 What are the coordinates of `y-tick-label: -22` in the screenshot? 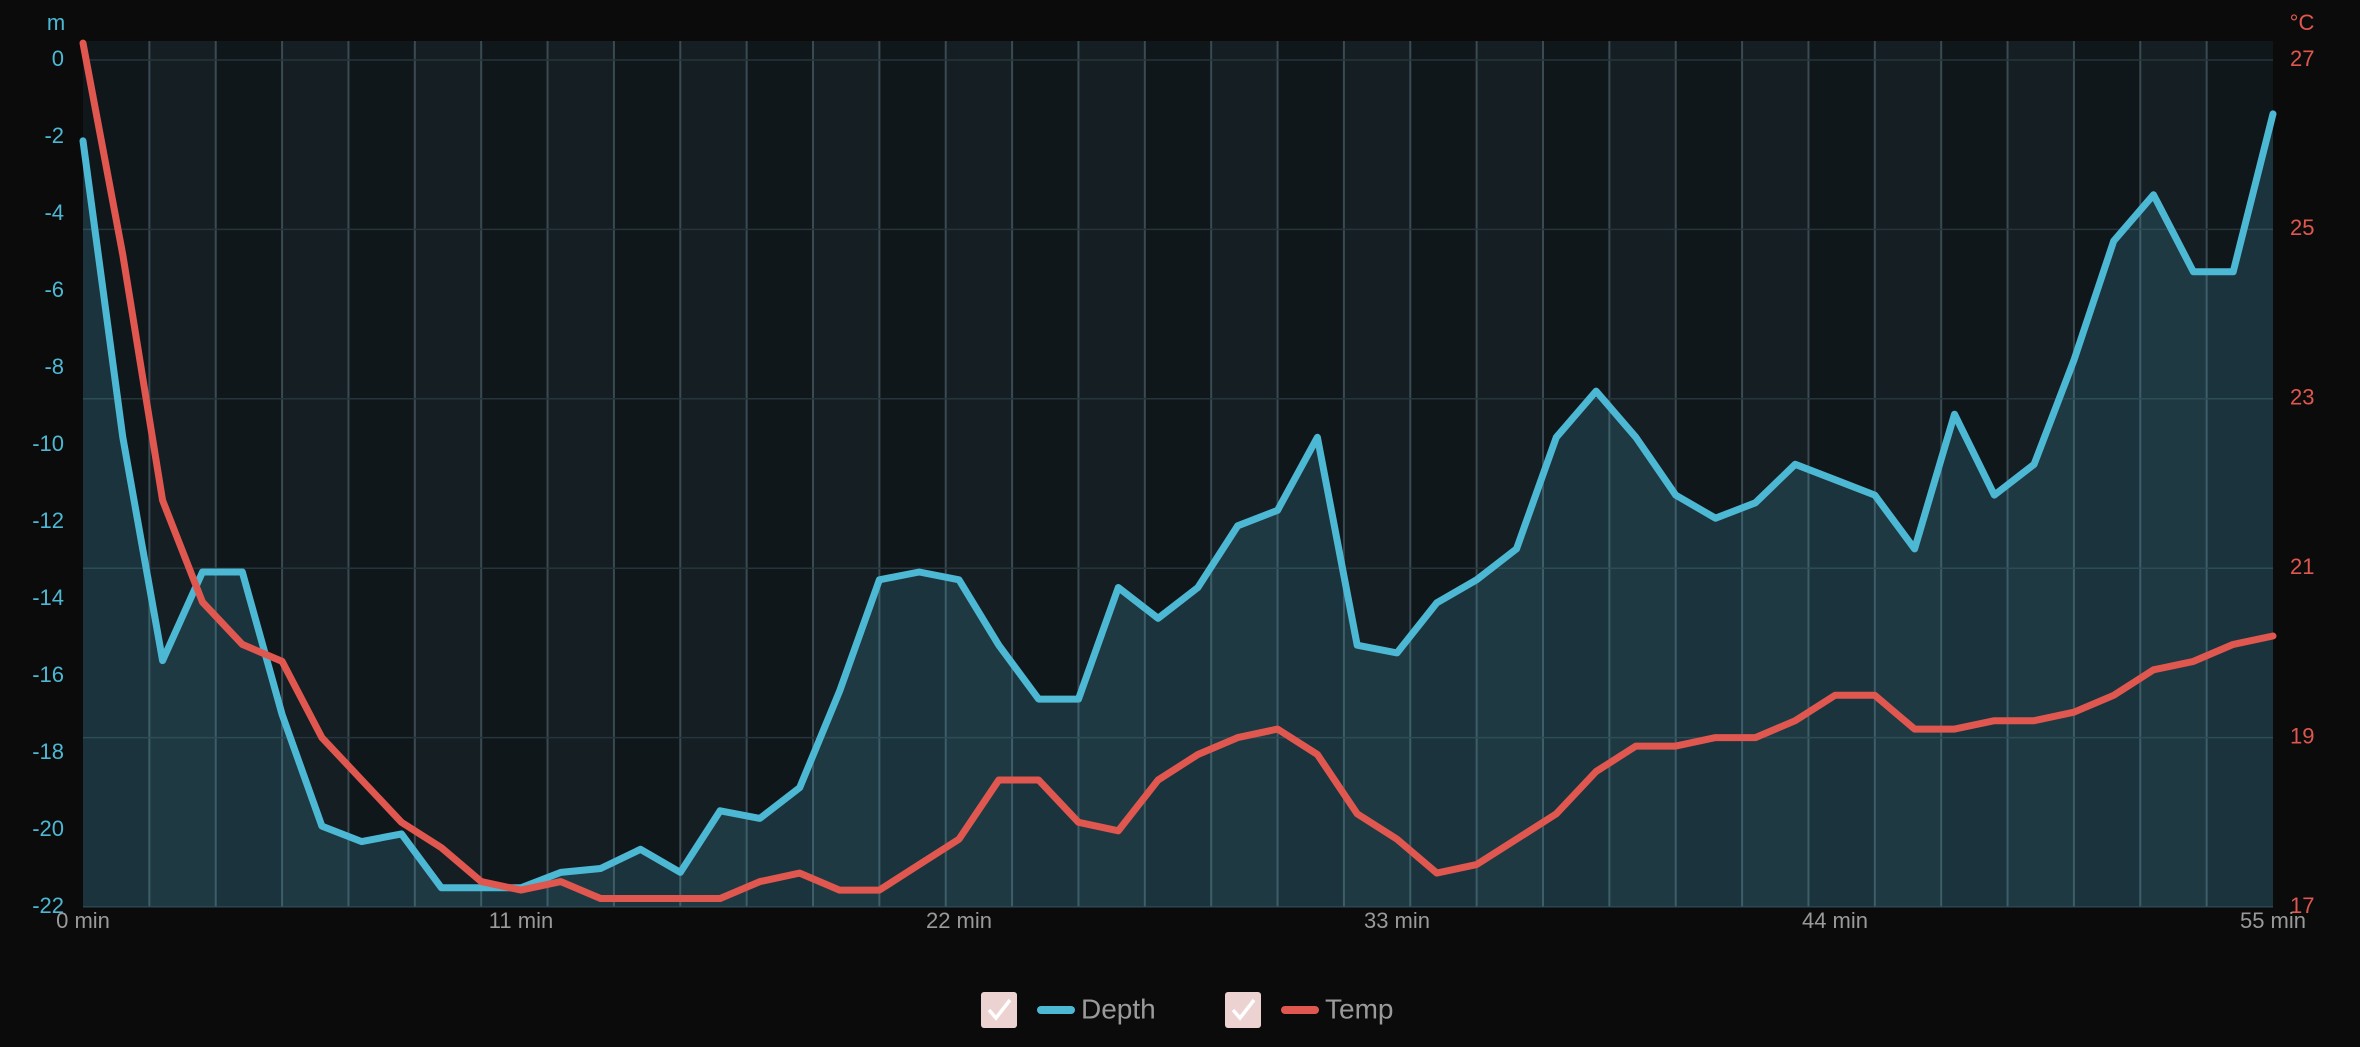 It's located at (48, 905).